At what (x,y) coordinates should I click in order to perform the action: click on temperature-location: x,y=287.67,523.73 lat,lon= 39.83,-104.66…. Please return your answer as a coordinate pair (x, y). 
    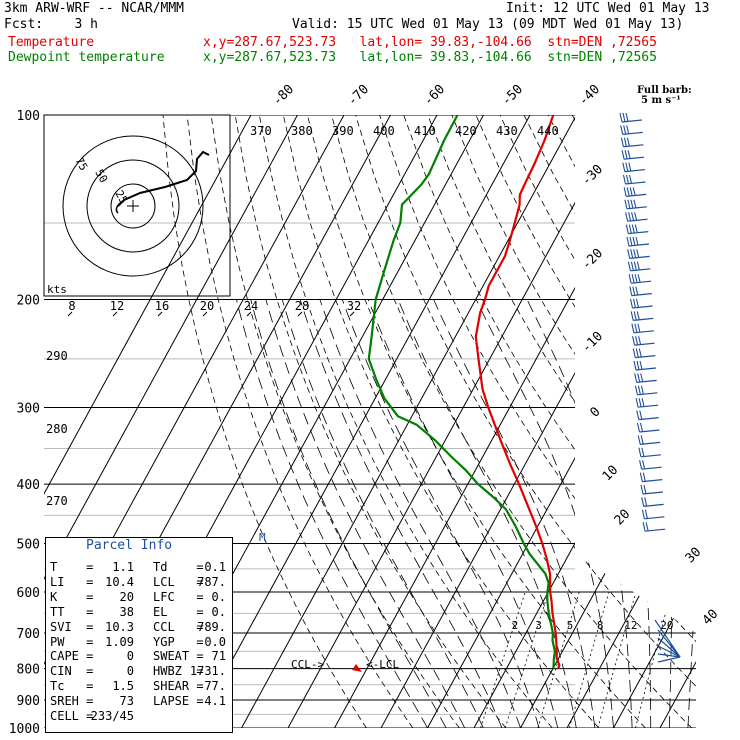
    Looking at the image, I should click on (430, 42).